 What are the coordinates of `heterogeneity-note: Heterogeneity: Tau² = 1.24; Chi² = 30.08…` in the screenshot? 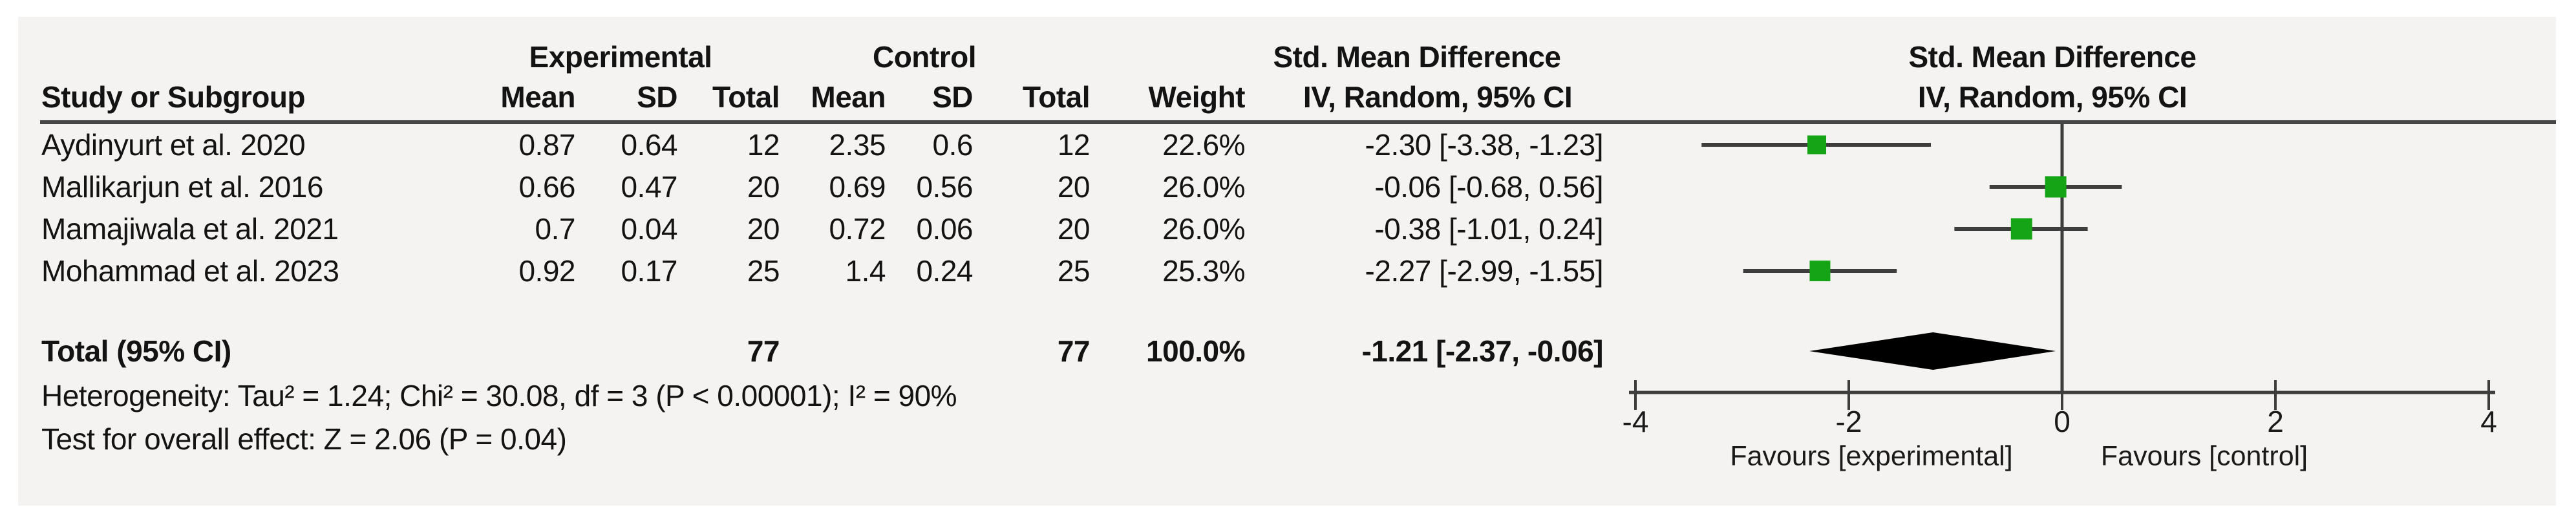 It's located at (499, 396).